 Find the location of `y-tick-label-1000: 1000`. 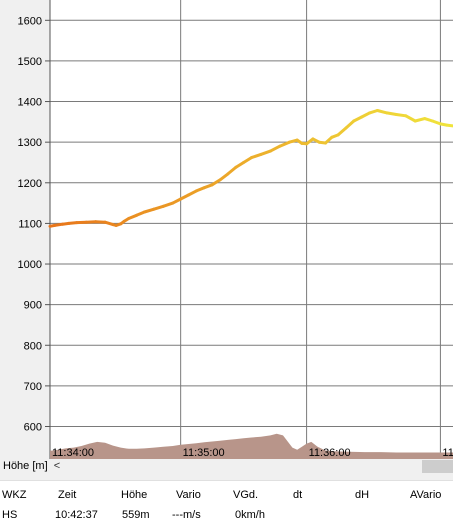

y-tick-label-1000: 1000 is located at coordinates (30, 265).